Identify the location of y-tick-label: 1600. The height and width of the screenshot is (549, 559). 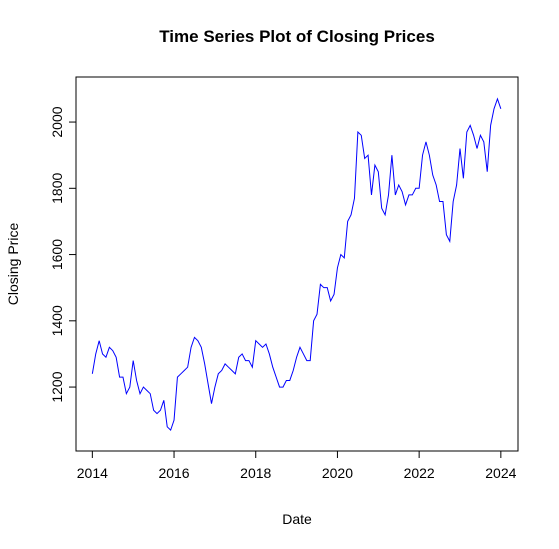
(57, 254).